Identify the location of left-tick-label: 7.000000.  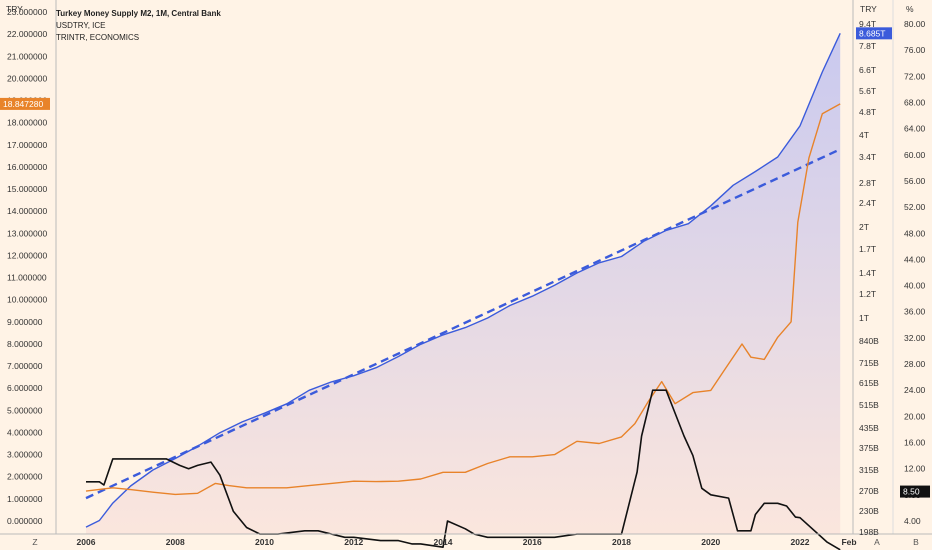
(25, 366).